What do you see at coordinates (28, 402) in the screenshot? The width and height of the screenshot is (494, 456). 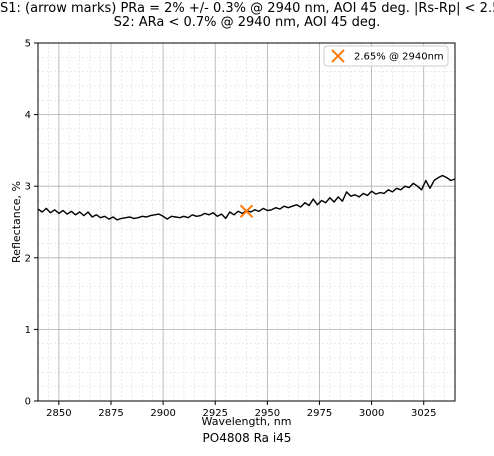 I see `y-tick-label: 0` at bounding box center [28, 402].